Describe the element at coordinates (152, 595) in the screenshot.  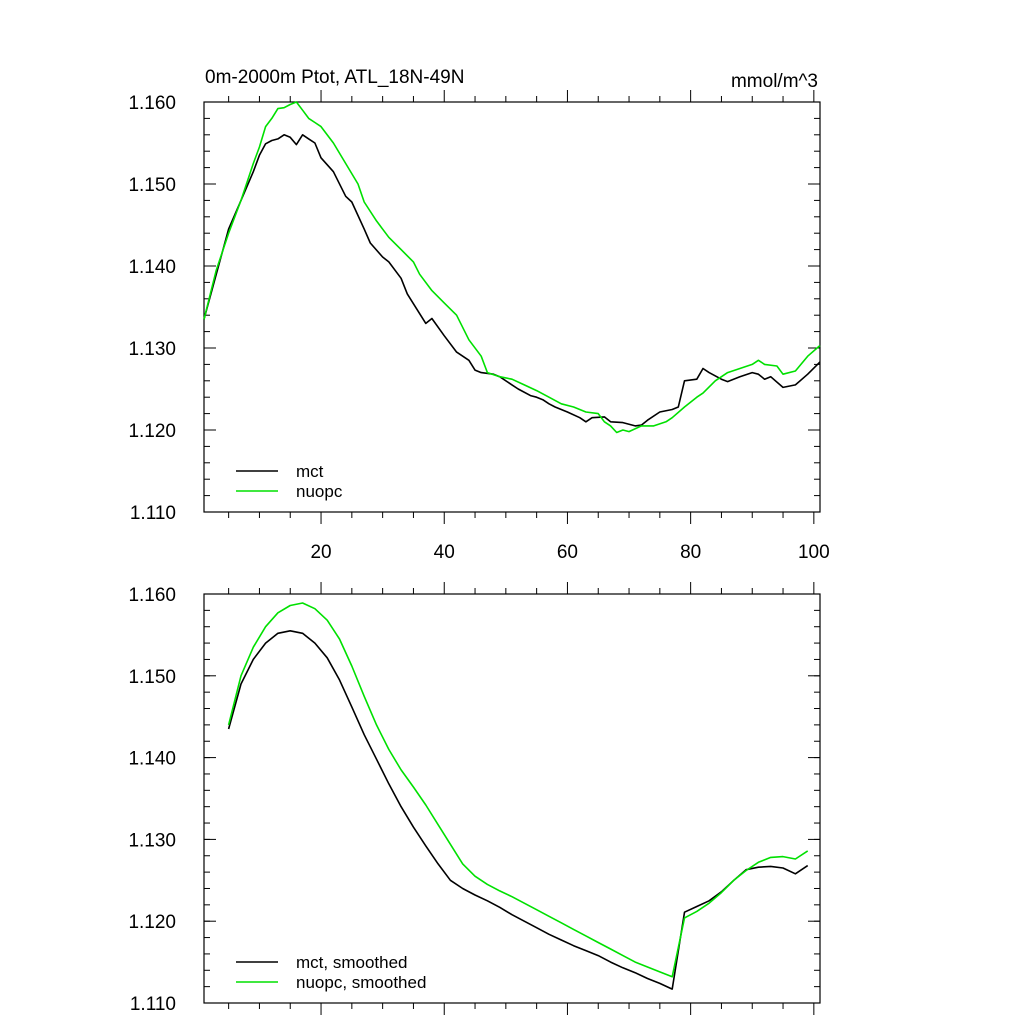
I see `panel2-y-tick-label: 1.160` at that location.